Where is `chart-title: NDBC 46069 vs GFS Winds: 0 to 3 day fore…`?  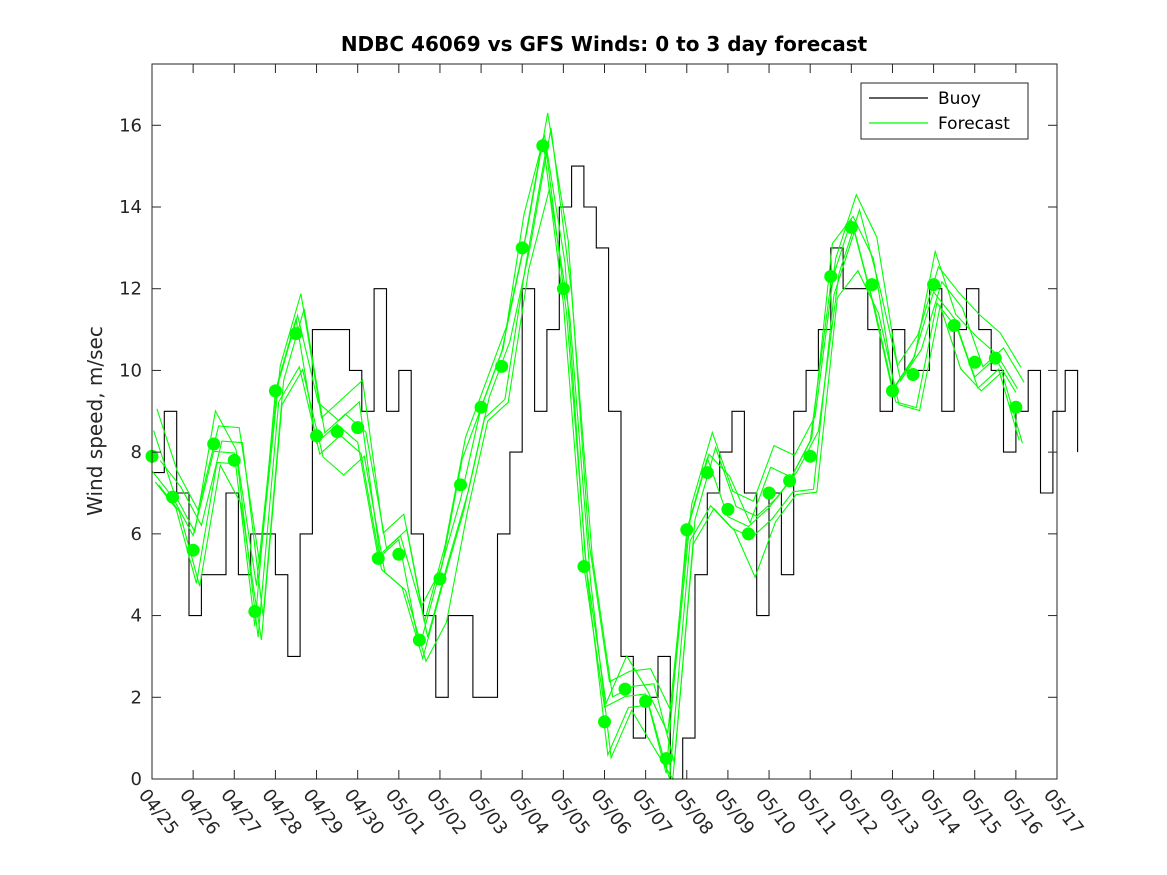 chart-title: NDBC 46069 vs GFS Winds: 0 to 3 day fore… is located at coordinates (604, 44).